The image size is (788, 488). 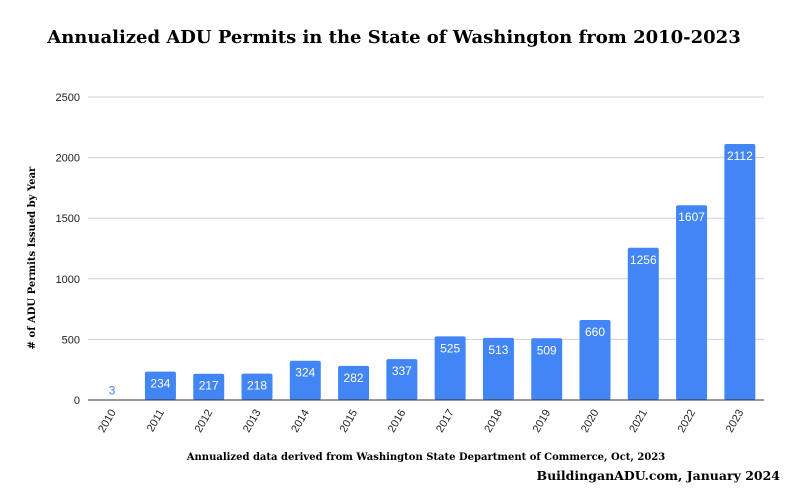 I want to click on x-tick-label: 2014, so click(x=300, y=421).